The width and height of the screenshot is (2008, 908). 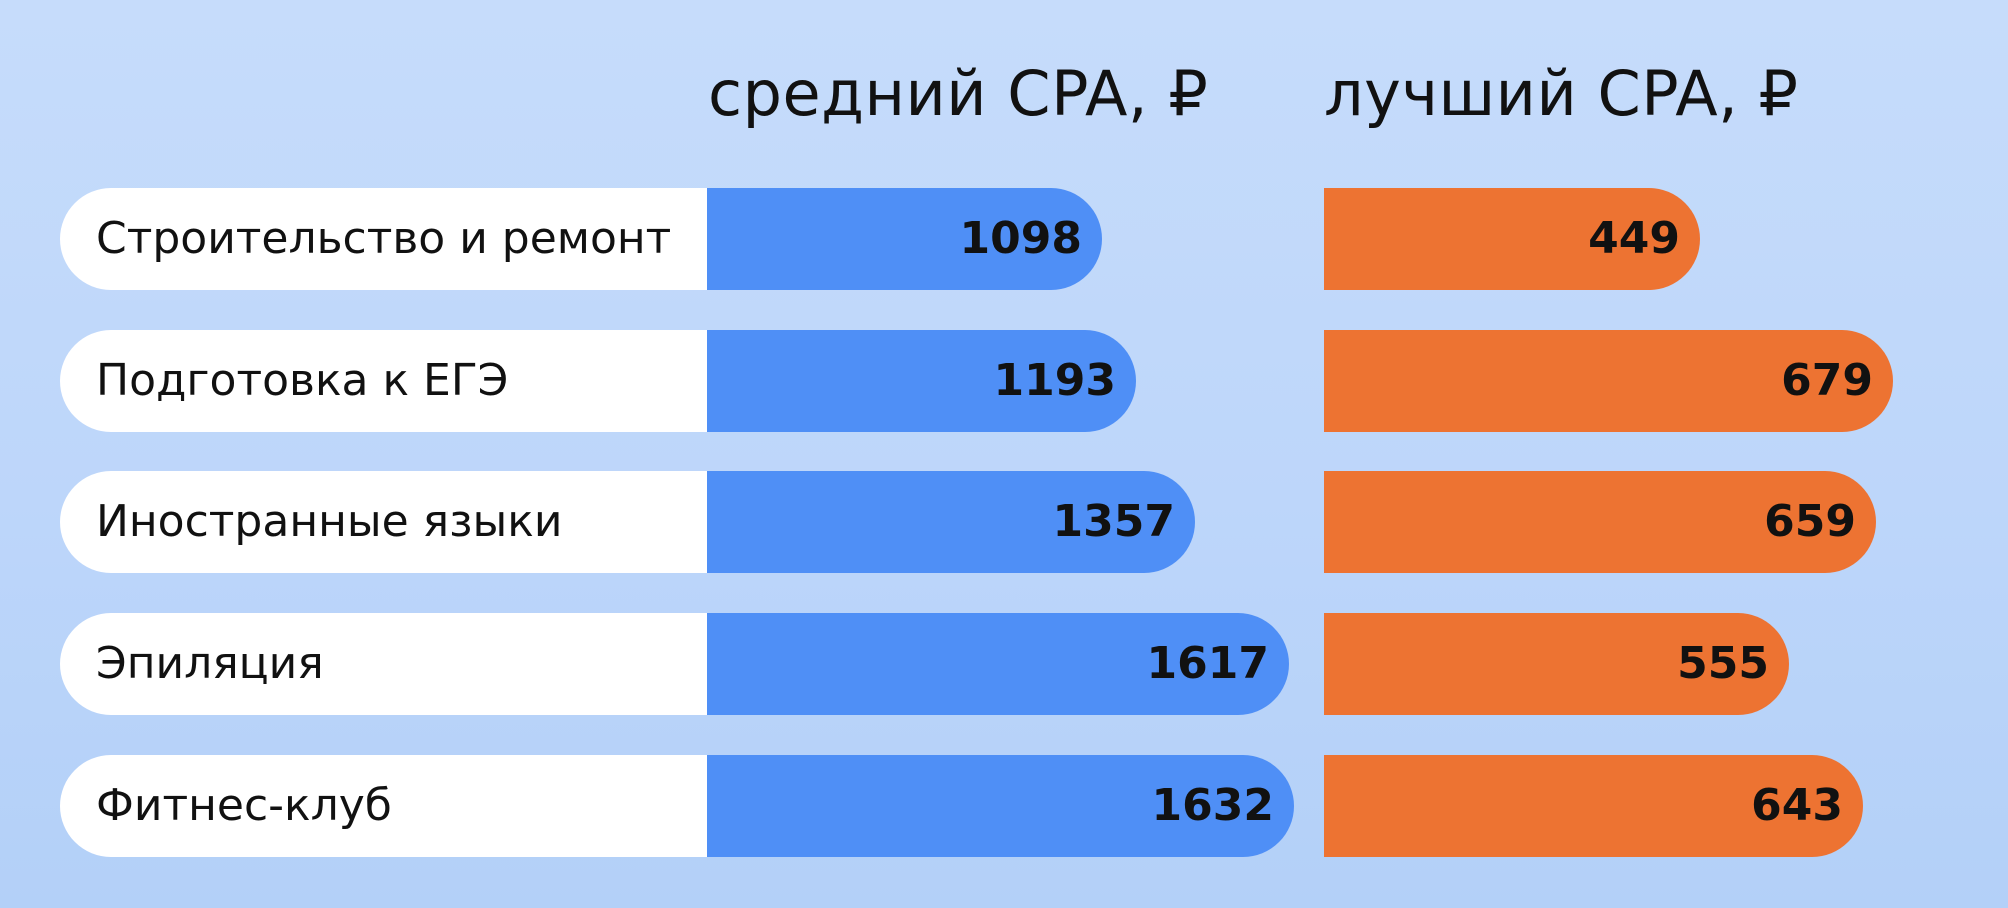 I want to click on avg-cpa-bar: 1193, so click(x=921, y=381).